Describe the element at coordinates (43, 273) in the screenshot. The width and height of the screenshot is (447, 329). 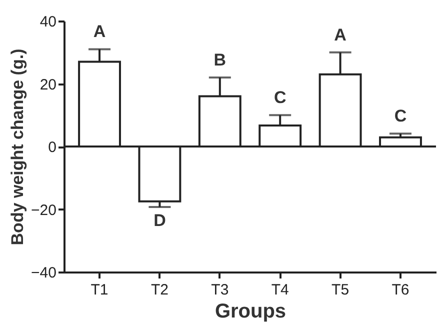
I see `y-tick-label: −40` at that location.